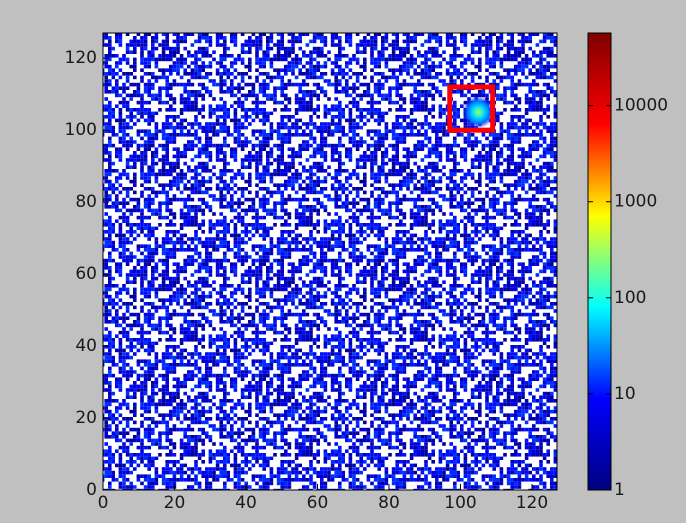  Describe the element at coordinates (81, 130) in the screenshot. I see `y-tick-label: 100` at that location.